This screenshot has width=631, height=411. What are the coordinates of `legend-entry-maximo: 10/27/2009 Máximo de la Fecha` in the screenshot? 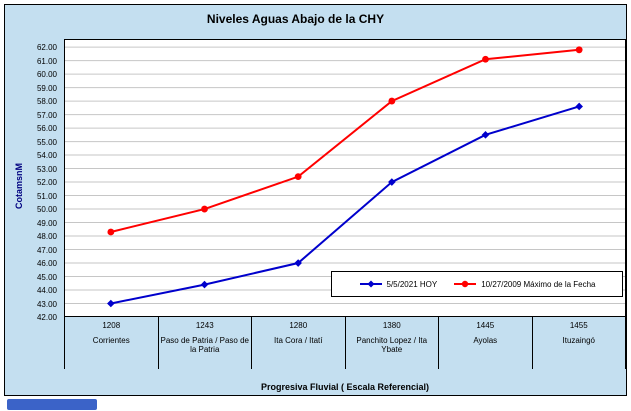 It's located at (524, 284).